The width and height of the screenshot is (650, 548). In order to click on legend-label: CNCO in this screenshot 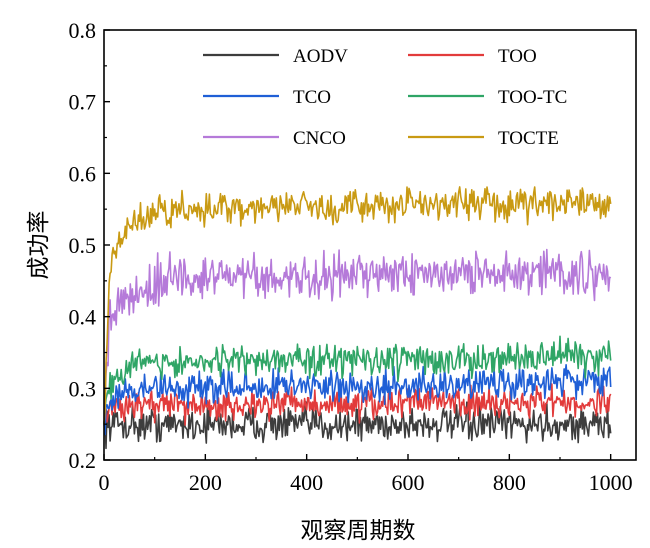, I will do `click(319, 138)`.